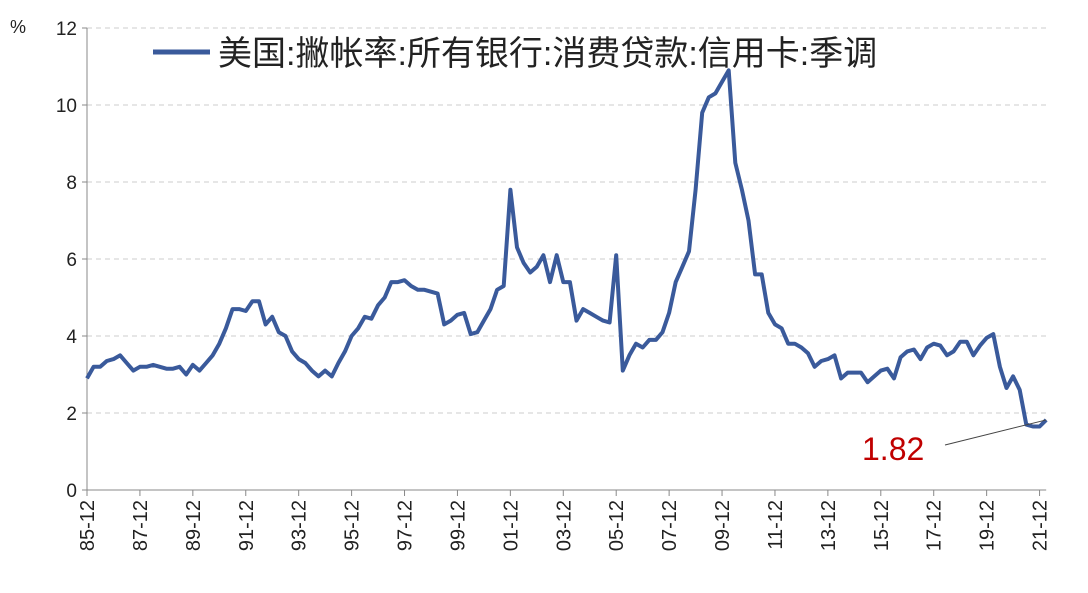 Image resolution: width=1088 pixels, height=593 pixels. I want to click on y-tick-label: 6, so click(71, 260).